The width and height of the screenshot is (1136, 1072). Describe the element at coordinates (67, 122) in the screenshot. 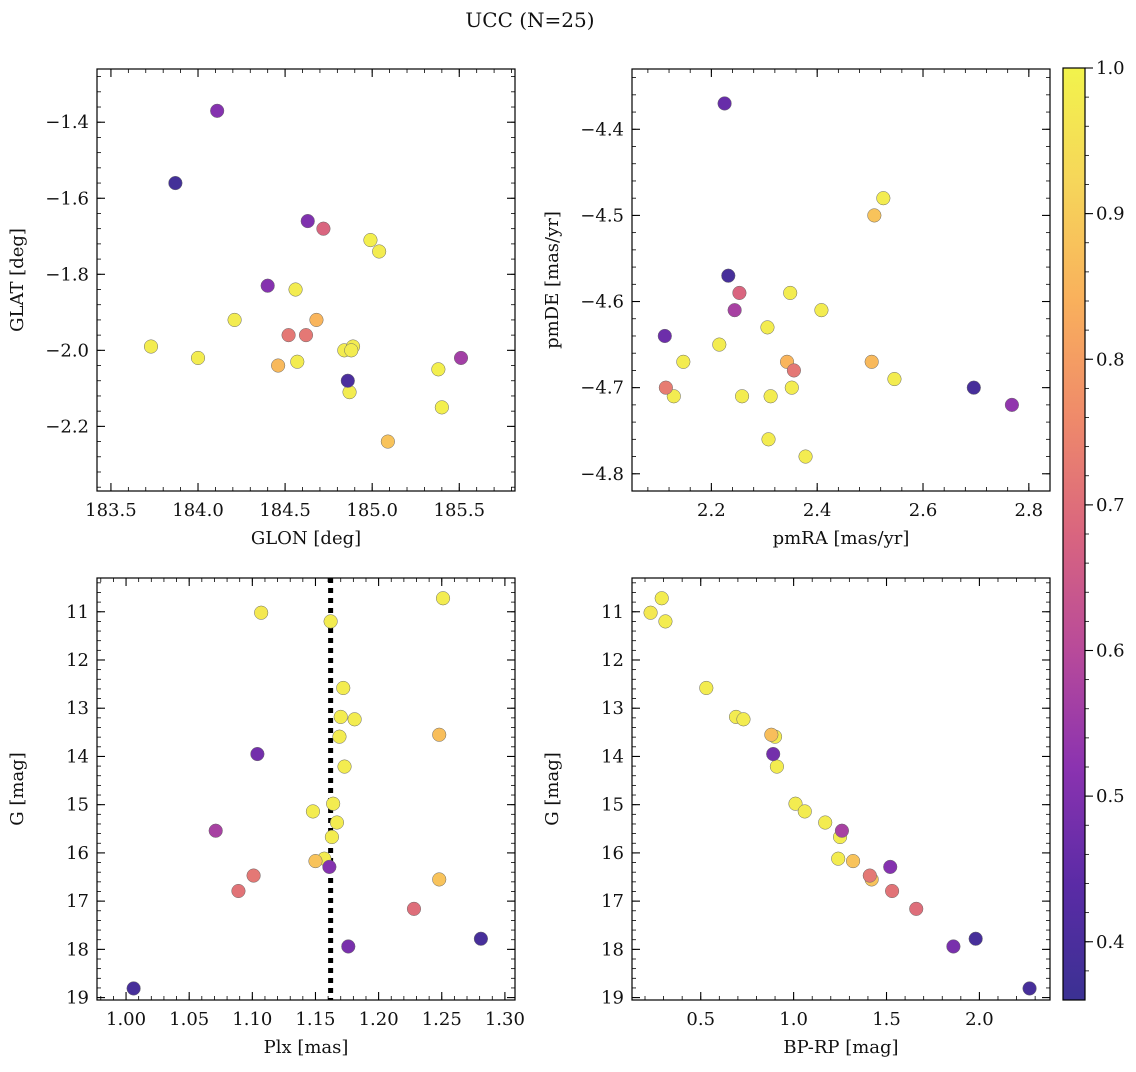

I see `y-tick-label: −1.4` at that location.